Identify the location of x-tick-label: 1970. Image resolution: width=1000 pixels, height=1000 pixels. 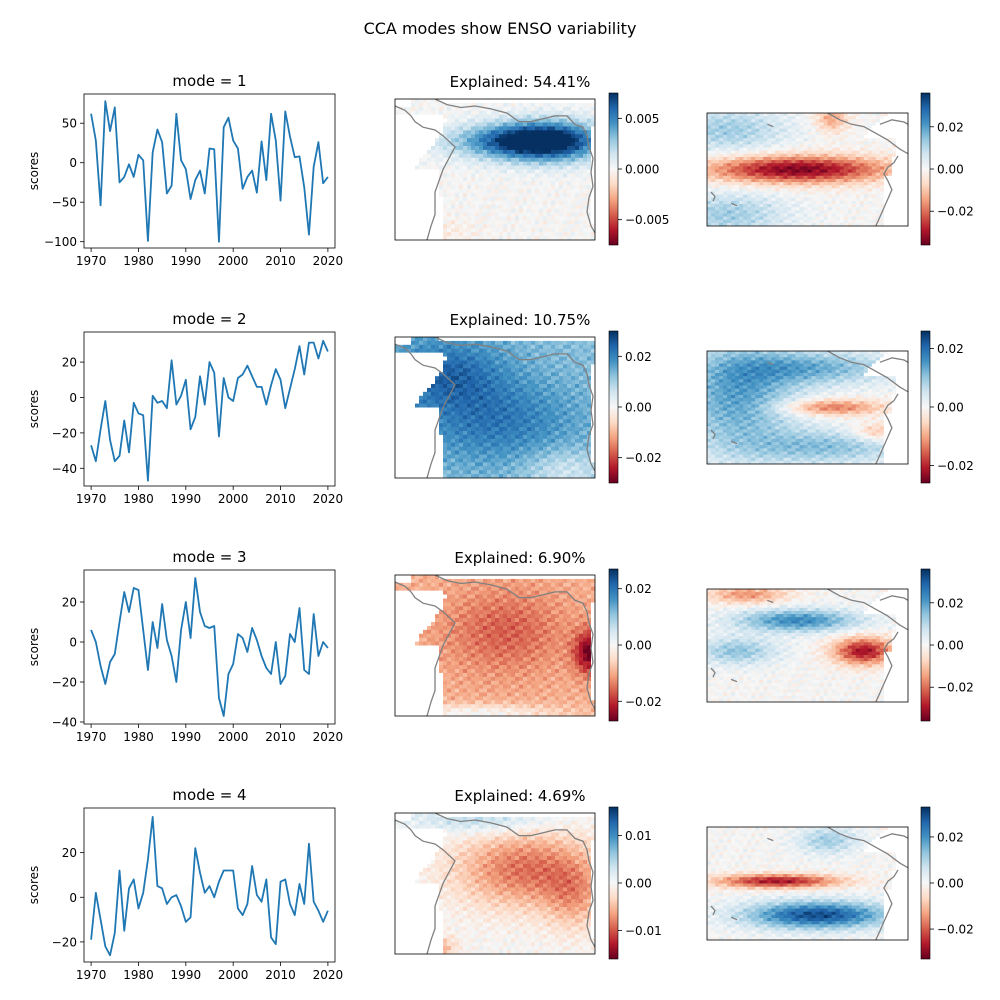
(91, 499).